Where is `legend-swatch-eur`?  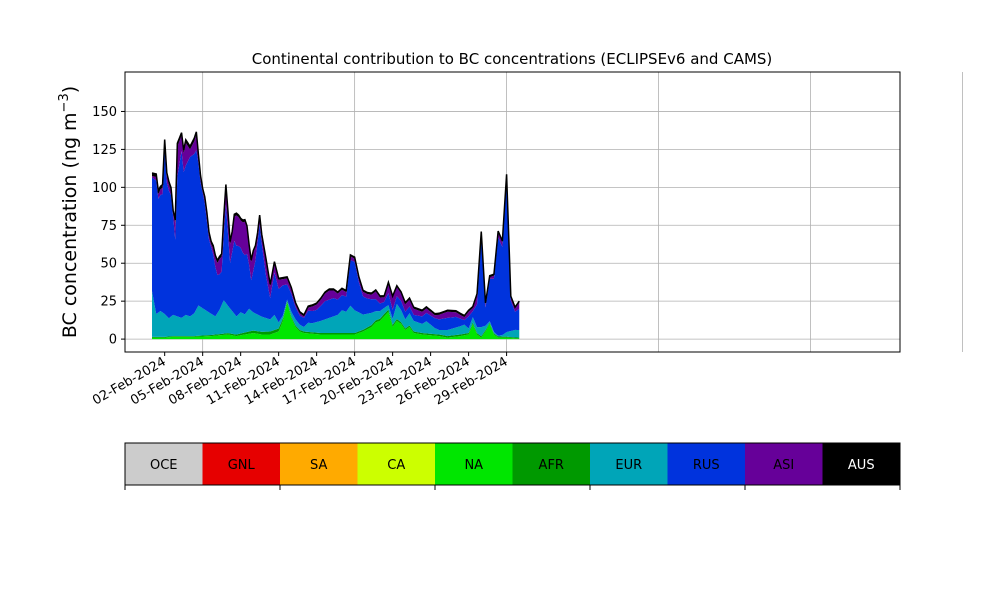 legend-swatch-eur is located at coordinates (629, 464).